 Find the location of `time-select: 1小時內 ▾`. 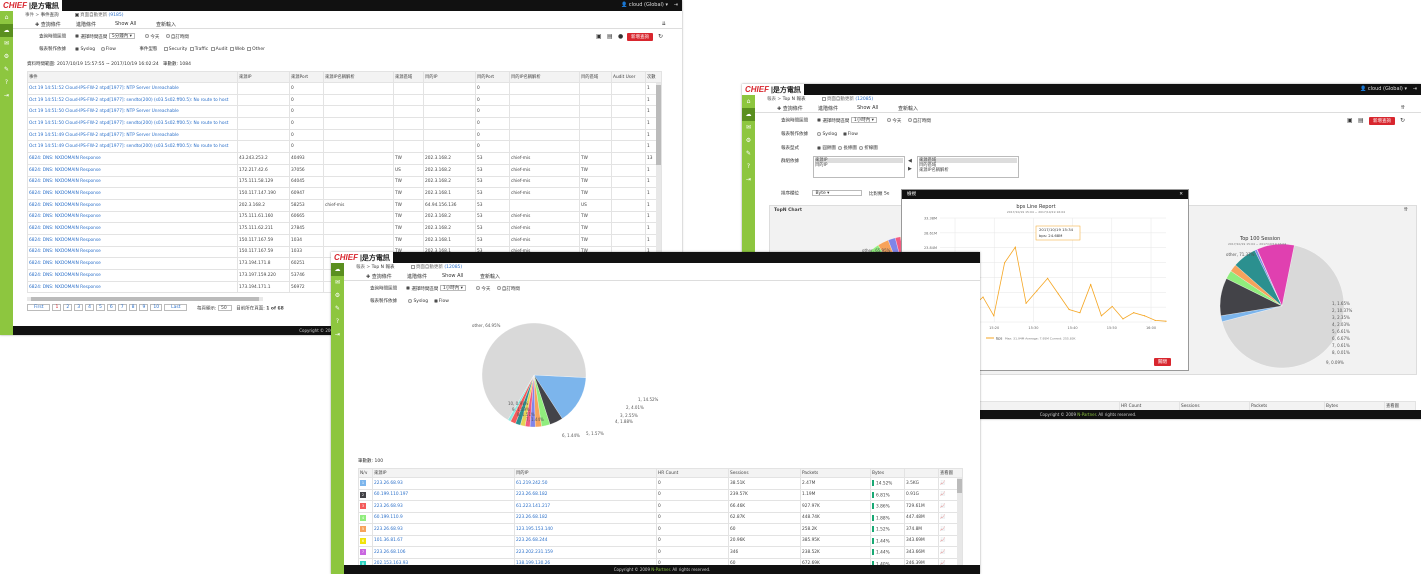

time-select: 1小時內 ▾ is located at coordinates (863, 120).